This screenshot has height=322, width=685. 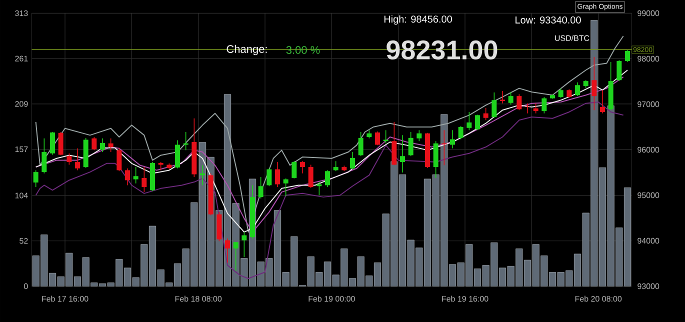 What do you see at coordinates (21, 13) in the screenshot?
I see `y-tick-label: 313` at bounding box center [21, 13].